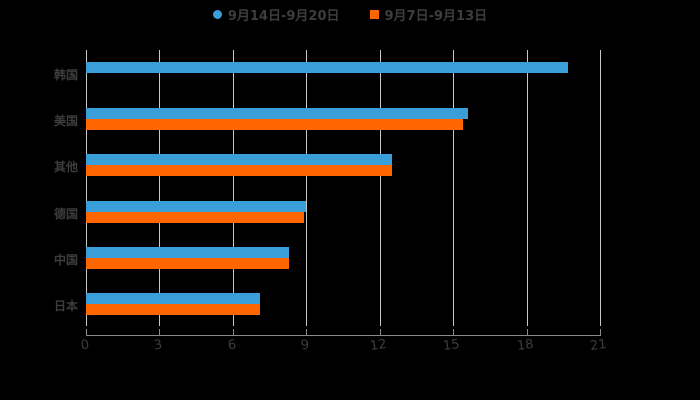  I want to click on category-label: 日本, so click(65, 306).